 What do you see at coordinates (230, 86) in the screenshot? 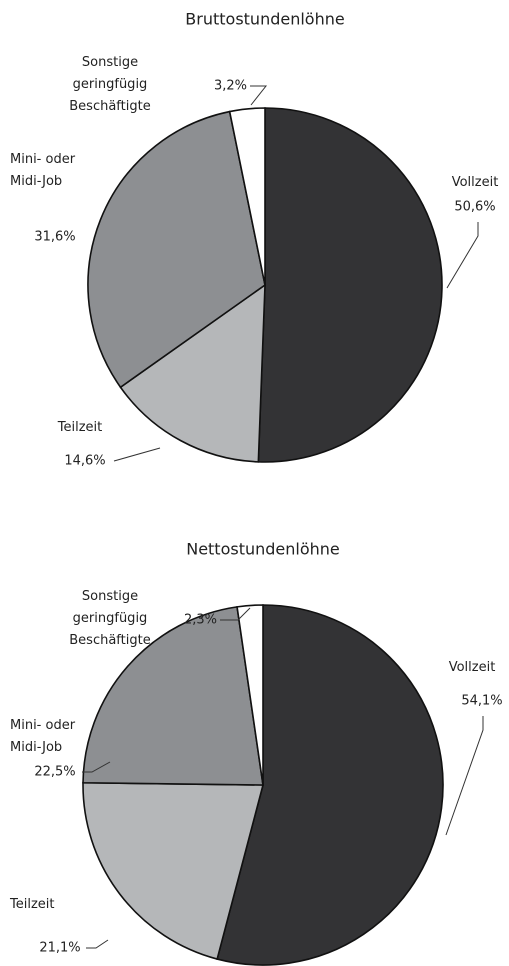
I see `value-label: 3,2%` at bounding box center [230, 86].